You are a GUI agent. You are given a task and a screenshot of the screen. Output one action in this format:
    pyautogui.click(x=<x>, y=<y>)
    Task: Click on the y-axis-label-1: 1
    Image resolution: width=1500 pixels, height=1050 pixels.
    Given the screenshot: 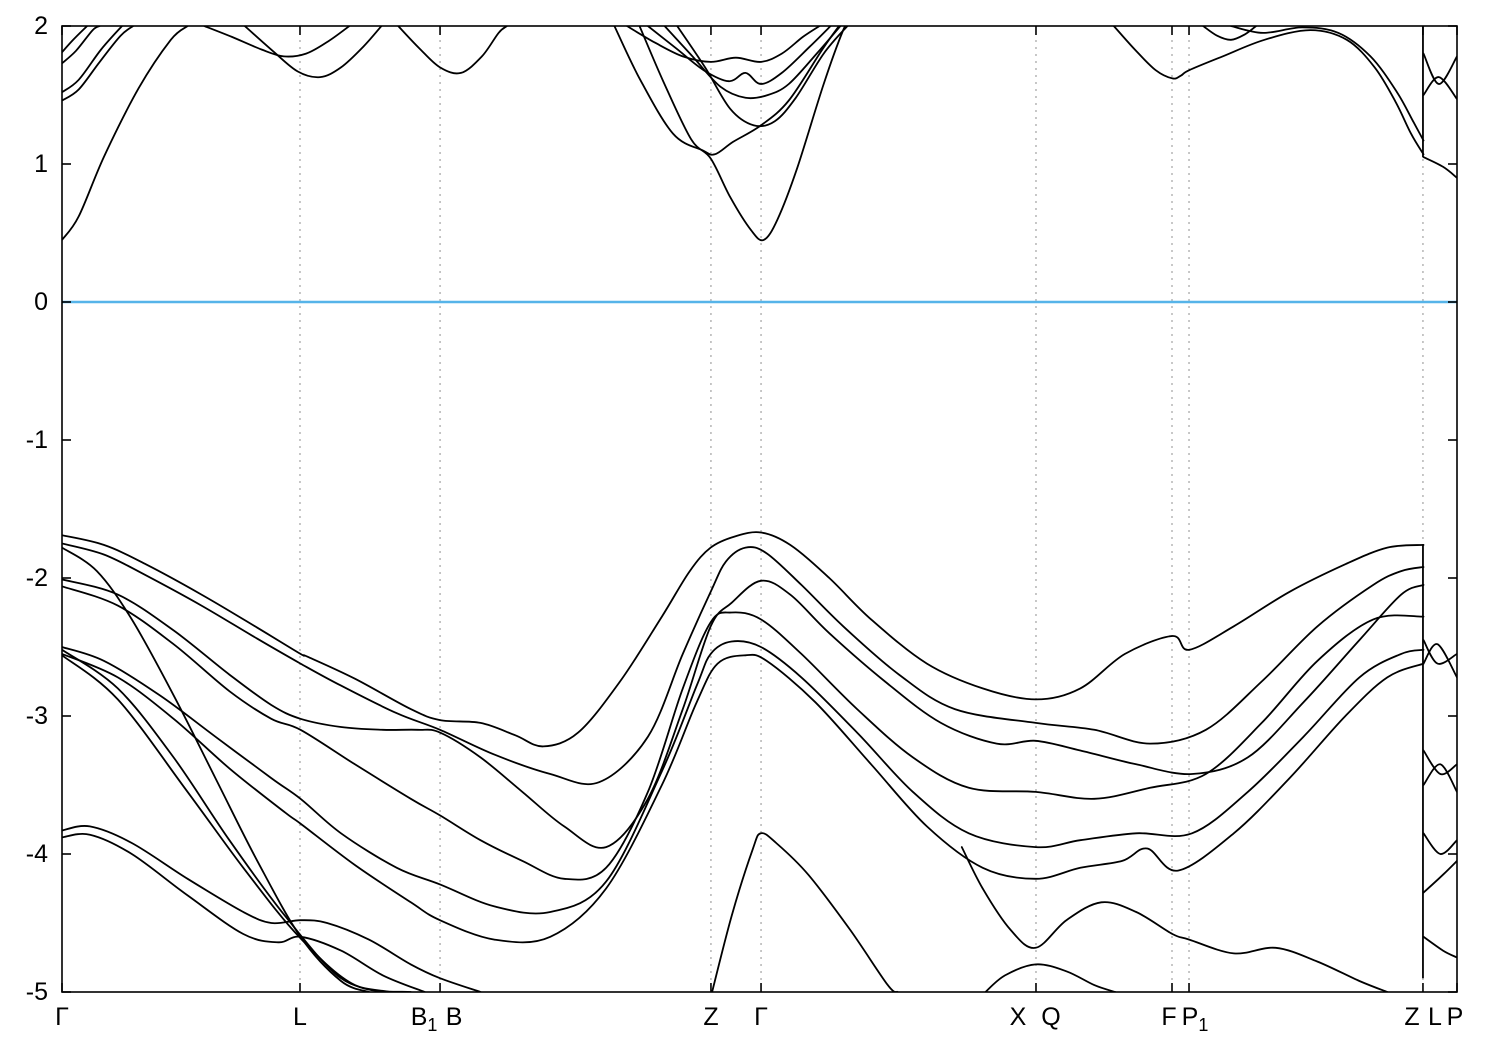 What is the action you would take?
    pyautogui.click(x=41, y=164)
    